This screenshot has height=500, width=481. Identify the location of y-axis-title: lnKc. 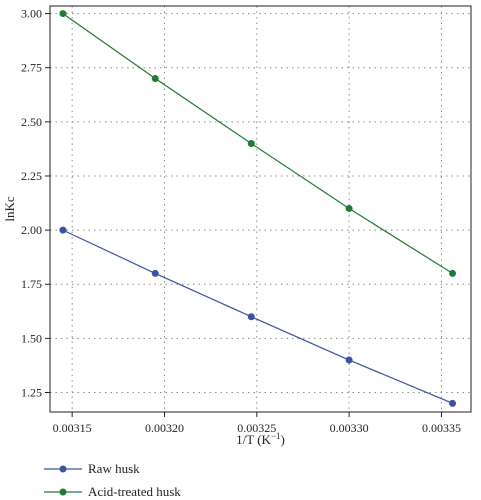
(9, 209).